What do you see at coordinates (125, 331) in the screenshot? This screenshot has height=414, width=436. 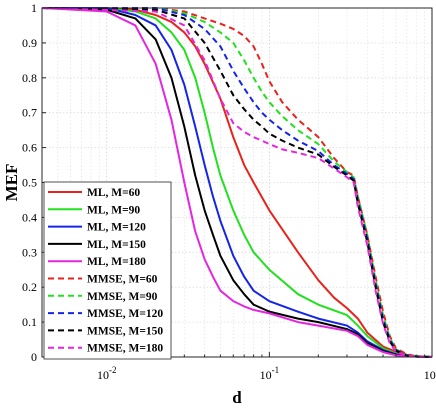 I see `legend-label: MMSE, M=150` at bounding box center [125, 331].